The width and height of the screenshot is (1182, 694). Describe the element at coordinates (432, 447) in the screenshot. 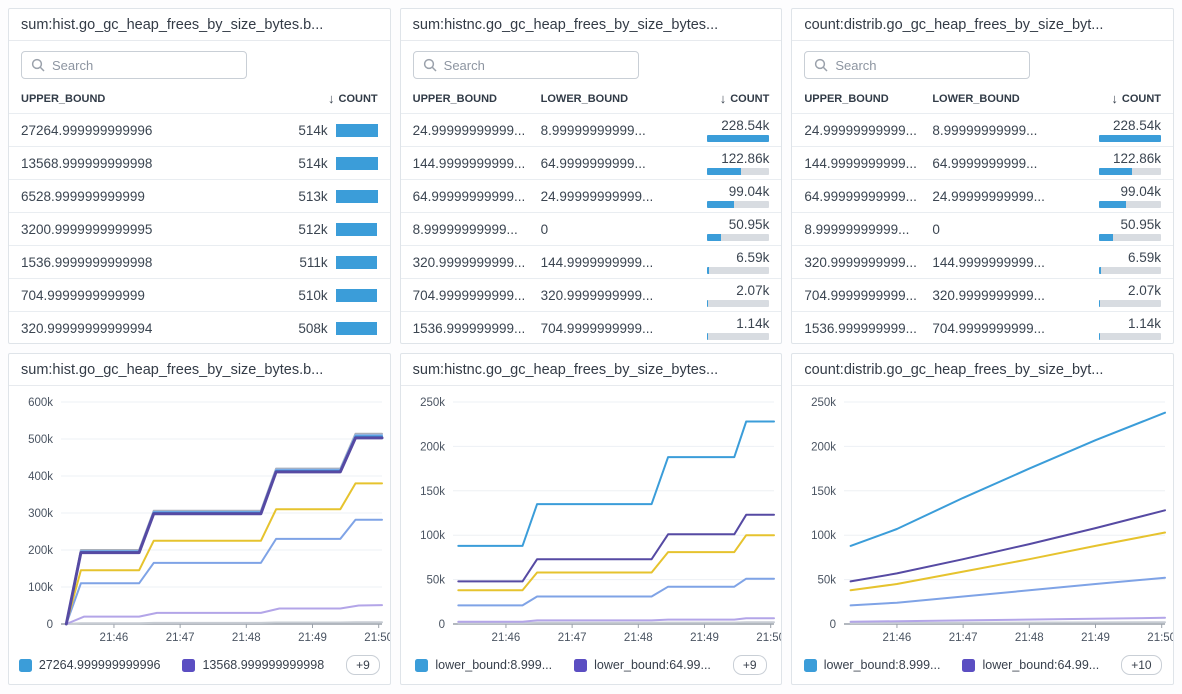

I see `svg-text: 200k` at that location.